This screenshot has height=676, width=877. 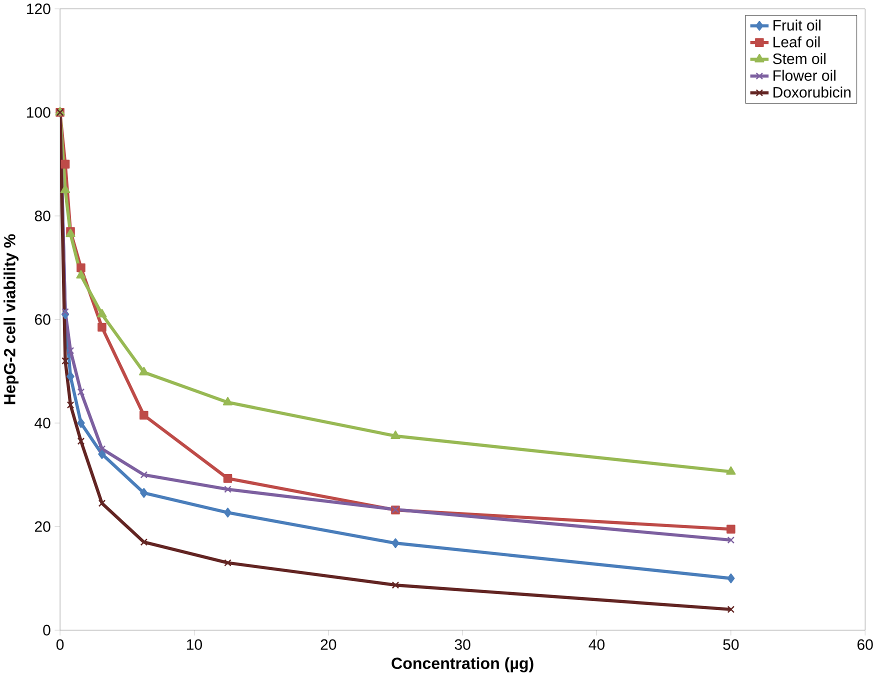 I want to click on y-tick-label: 20, so click(x=42, y=526).